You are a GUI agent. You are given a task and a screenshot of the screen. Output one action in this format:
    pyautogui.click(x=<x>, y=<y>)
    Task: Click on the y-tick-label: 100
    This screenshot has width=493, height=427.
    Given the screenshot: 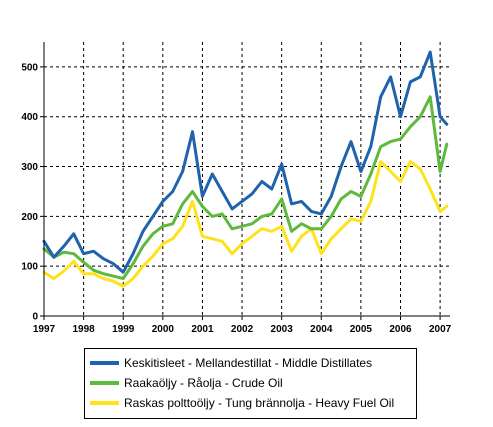 What is the action you would take?
    pyautogui.click(x=29, y=267)
    